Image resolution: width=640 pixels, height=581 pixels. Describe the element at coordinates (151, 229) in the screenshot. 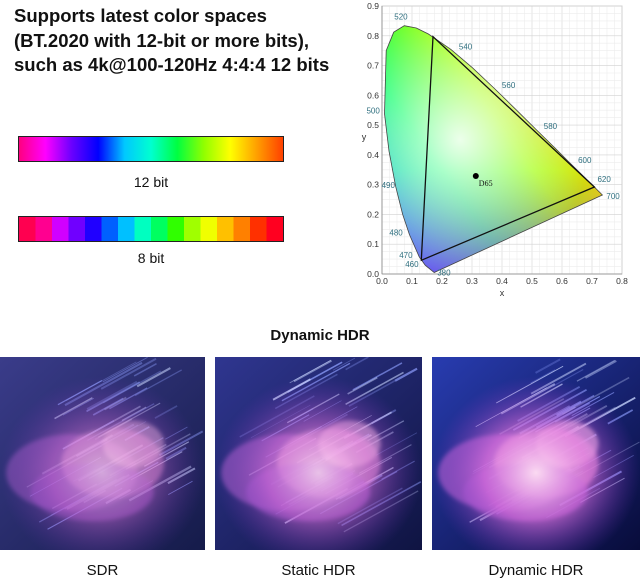

I see `spectrum-bar-8-bit` at that location.